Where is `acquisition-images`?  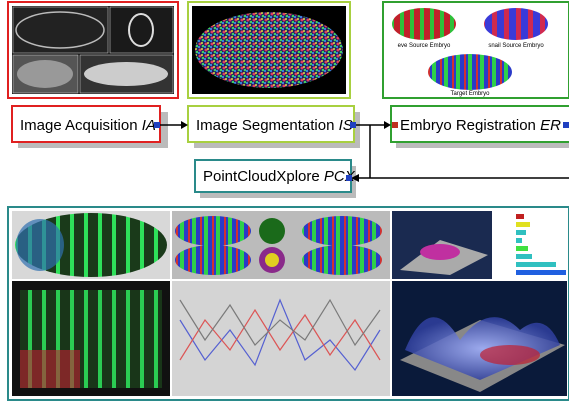 acquisition-images is located at coordinates (93, 50).